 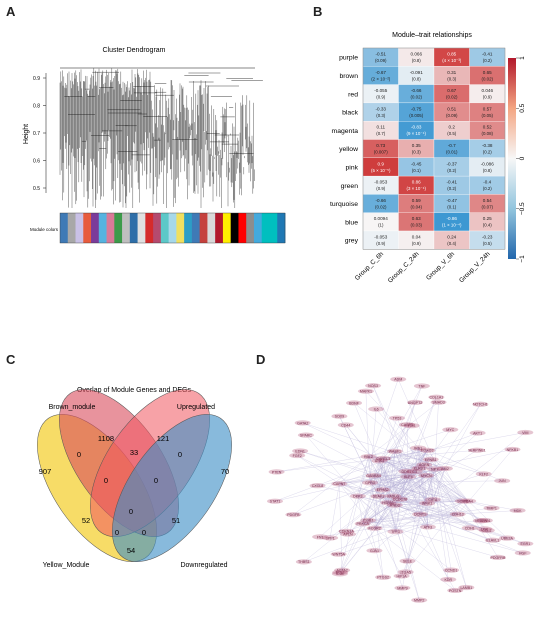 I want to click on network-node-label: UBE2A, so click(x=507, y=539).